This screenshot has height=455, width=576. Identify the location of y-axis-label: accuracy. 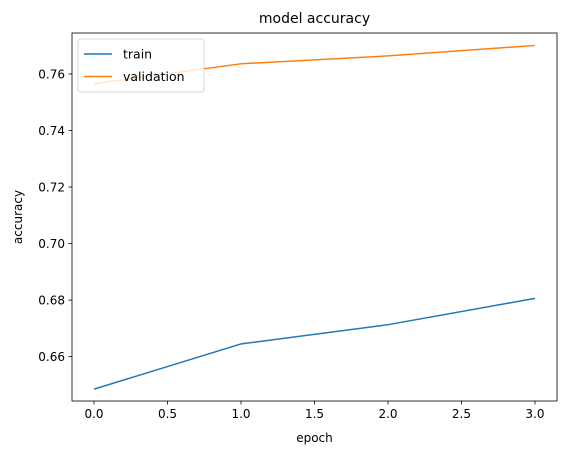
(18, 217).